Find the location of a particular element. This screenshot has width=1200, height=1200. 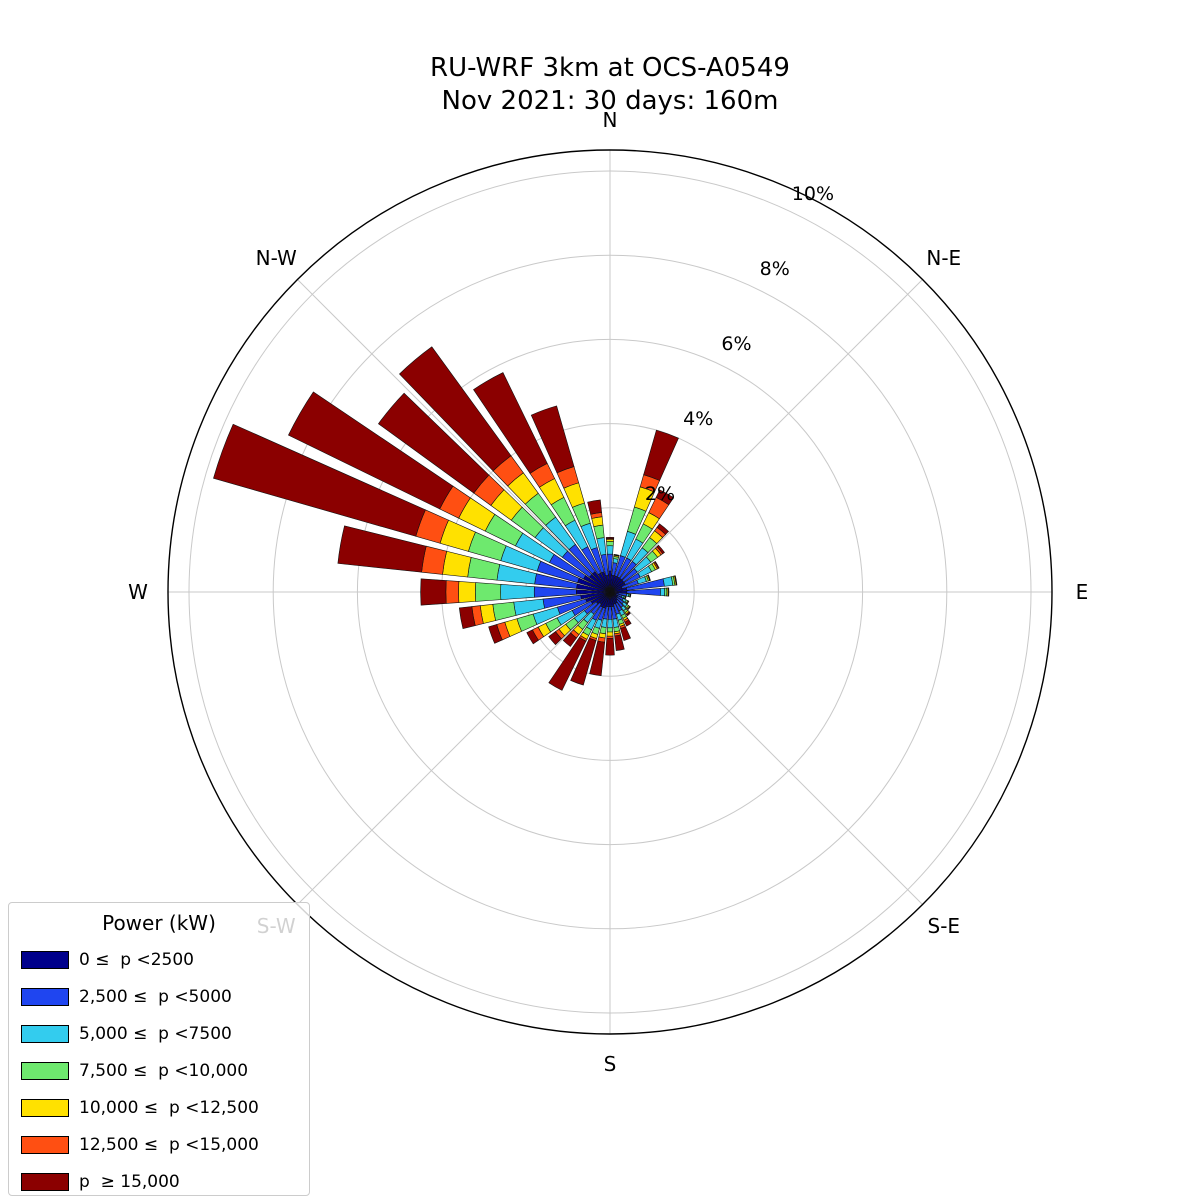

direction-label: S is located at coordinates (610, 1064).